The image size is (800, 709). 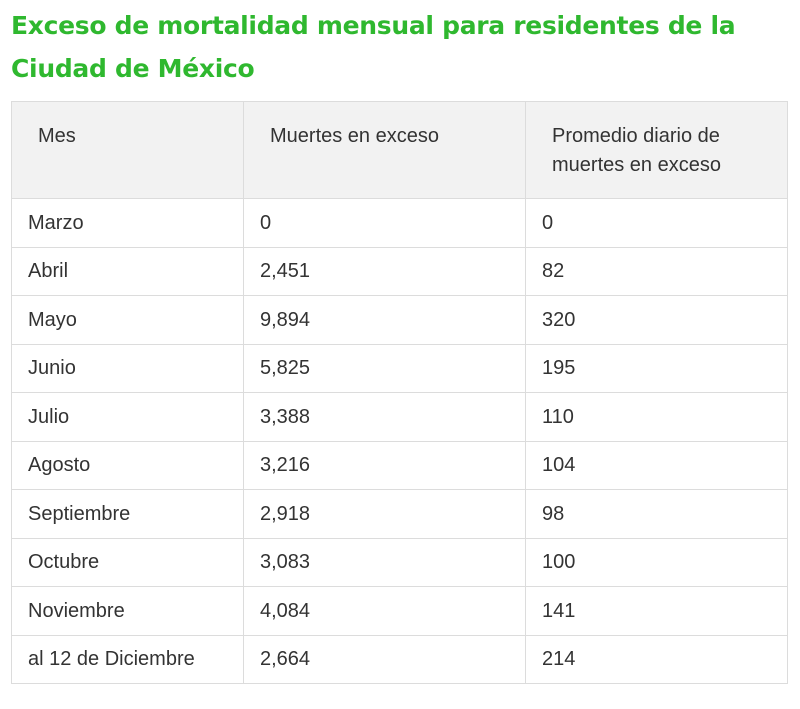 What do you see at coordinates (127, 150) in the screenshot?
I see `column-header-month: Mes` at bounding box center [127, 150].